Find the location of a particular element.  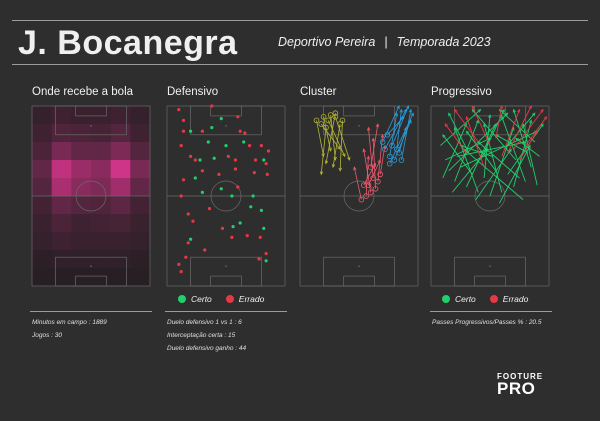

progressive-arrowhead-errado is located at coordinates (473, 107).